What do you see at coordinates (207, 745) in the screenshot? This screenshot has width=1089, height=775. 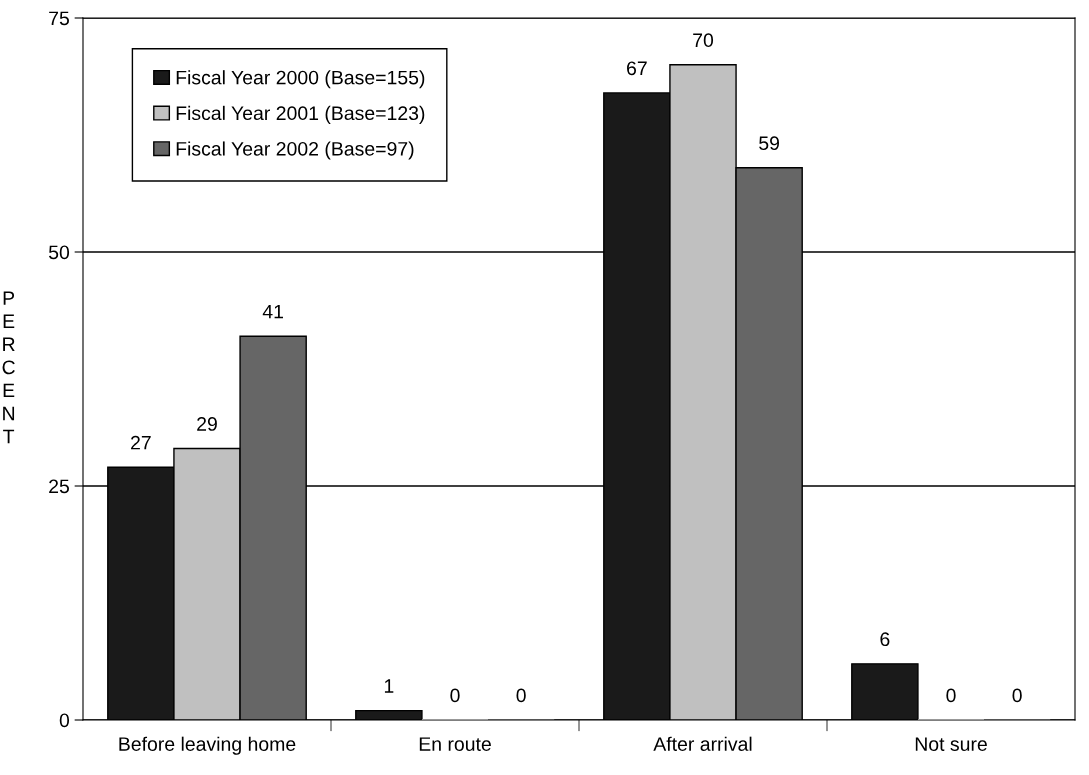 I see `x-tick-label: Before leaving home` at bounding box center [207, 745].